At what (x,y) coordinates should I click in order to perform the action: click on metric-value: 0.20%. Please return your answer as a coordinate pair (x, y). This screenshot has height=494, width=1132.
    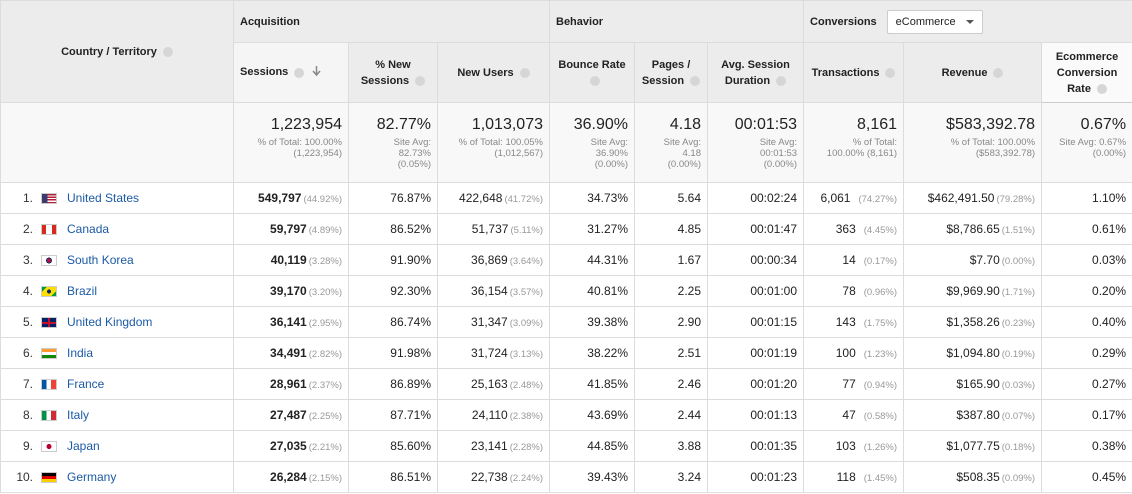
    Looking at the image, I should click on (1109, 291).